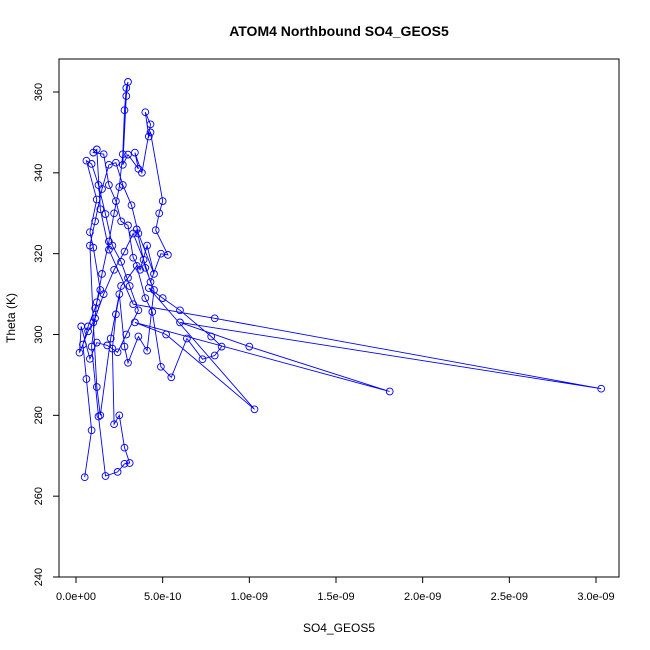 This screenshot has width=650, height=650. I want to click on y-tick-label: 240, so click(39, 577).